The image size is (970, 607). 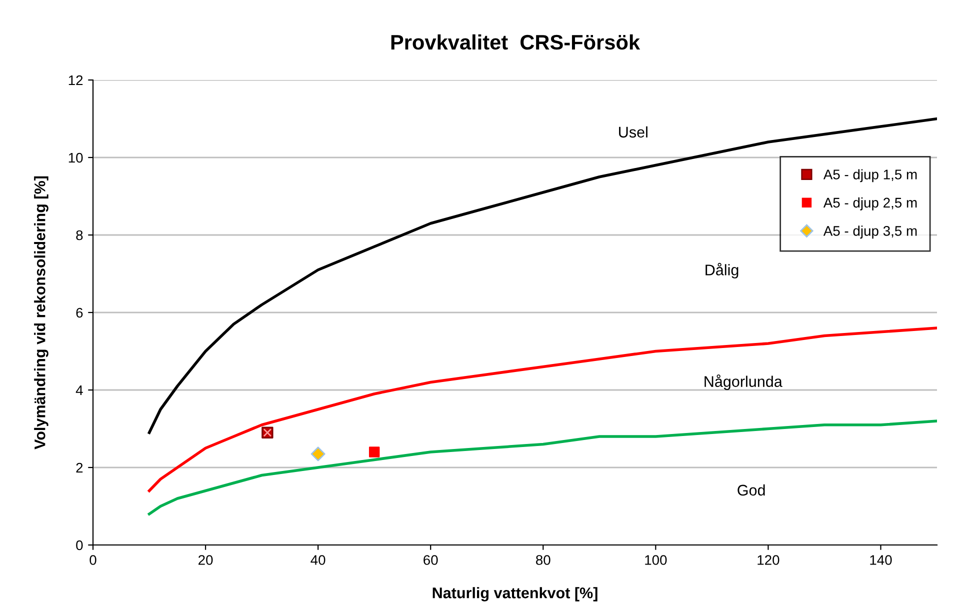 I want to click on y-tick-label: 0, so click(x=79, y=545).